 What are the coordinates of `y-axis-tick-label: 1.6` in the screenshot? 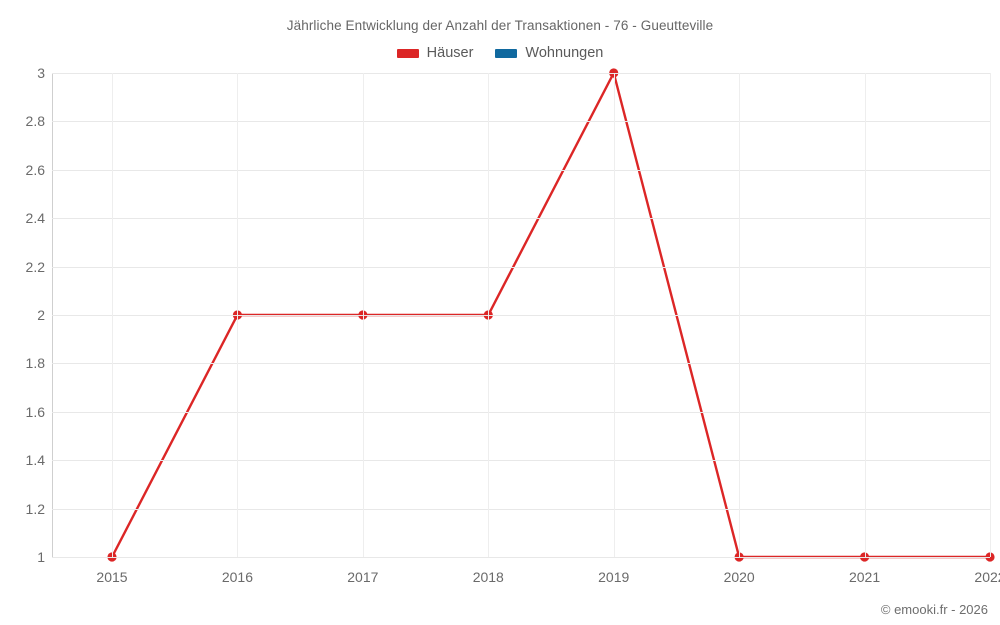 It's located at (35, 411).